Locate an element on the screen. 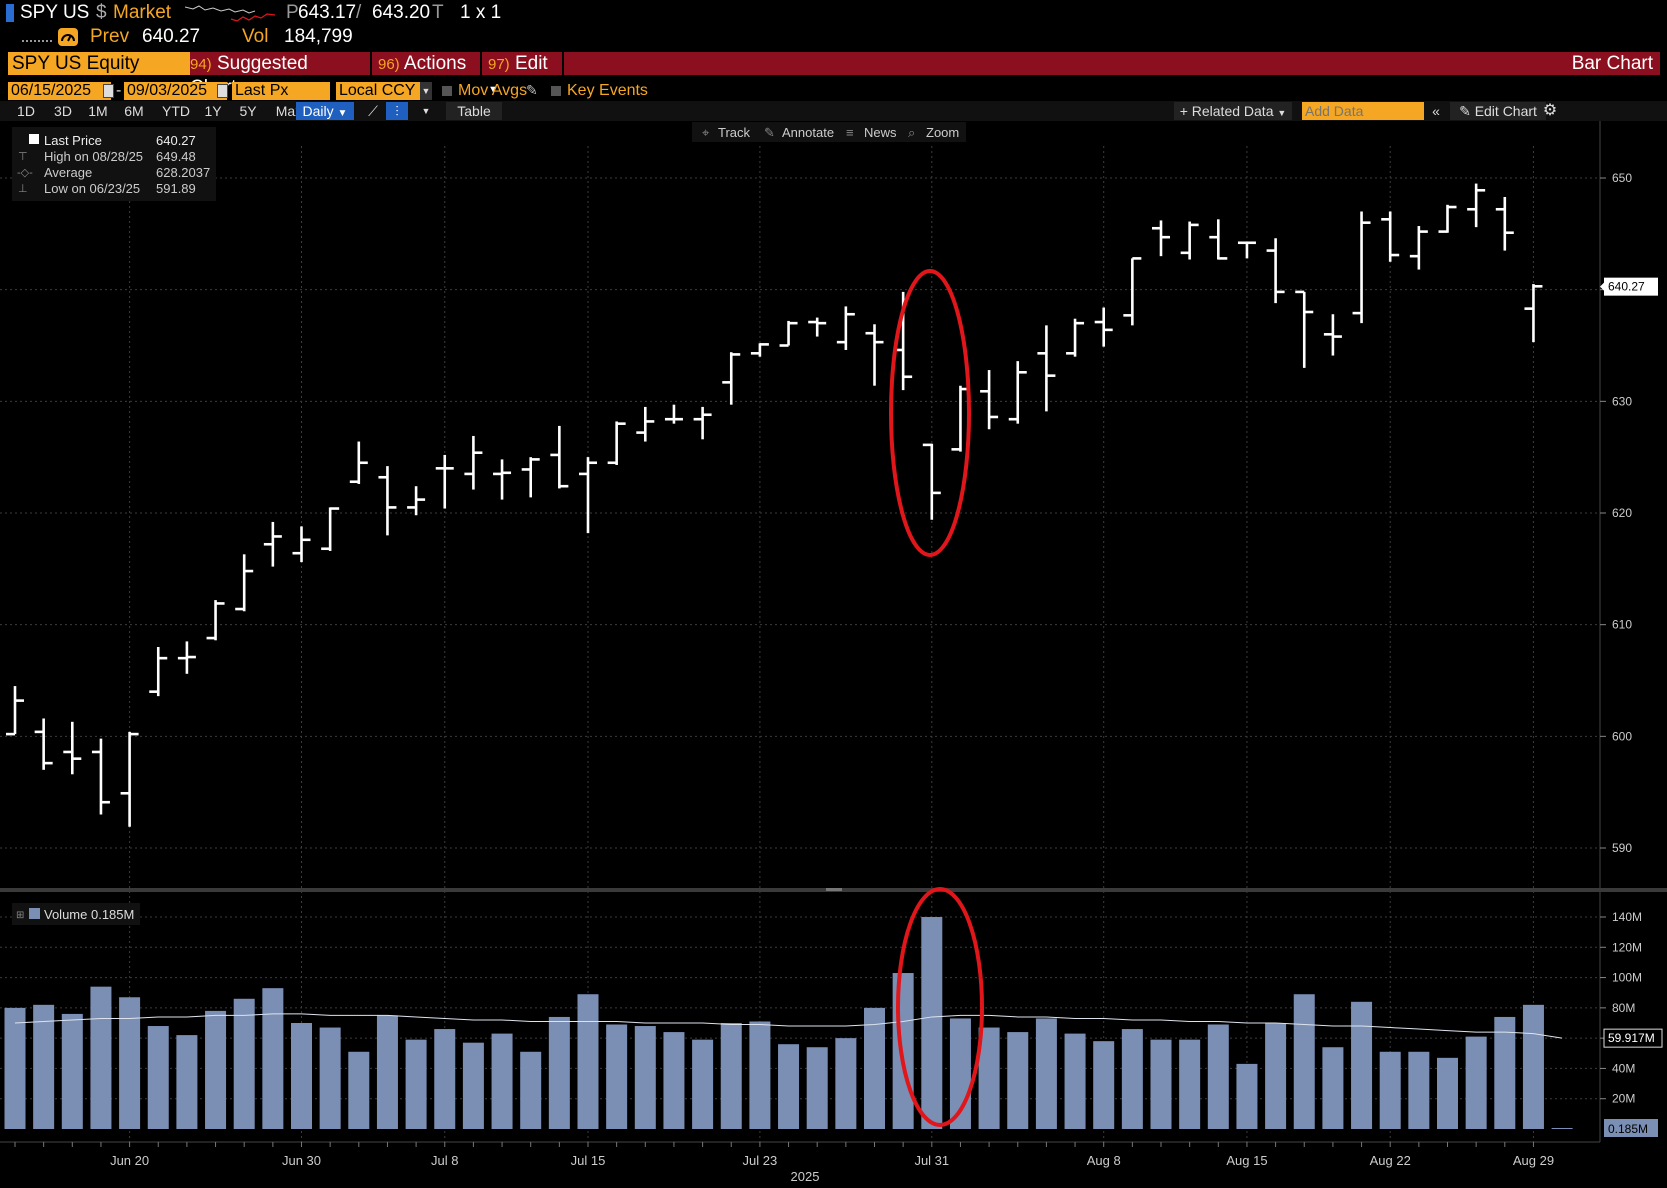 Image resolution: width=1667 pixels, height=1188 pixels. ticker-marker is located at coordinates (10, 13).